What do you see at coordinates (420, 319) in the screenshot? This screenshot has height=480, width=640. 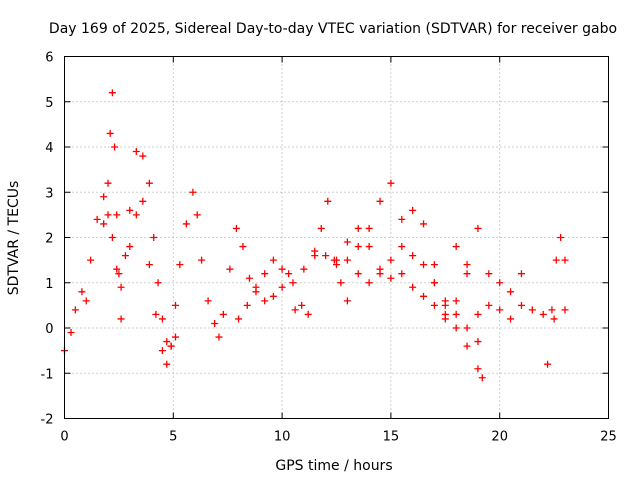 I see `series-track-g` at bounding box center [420, 319].